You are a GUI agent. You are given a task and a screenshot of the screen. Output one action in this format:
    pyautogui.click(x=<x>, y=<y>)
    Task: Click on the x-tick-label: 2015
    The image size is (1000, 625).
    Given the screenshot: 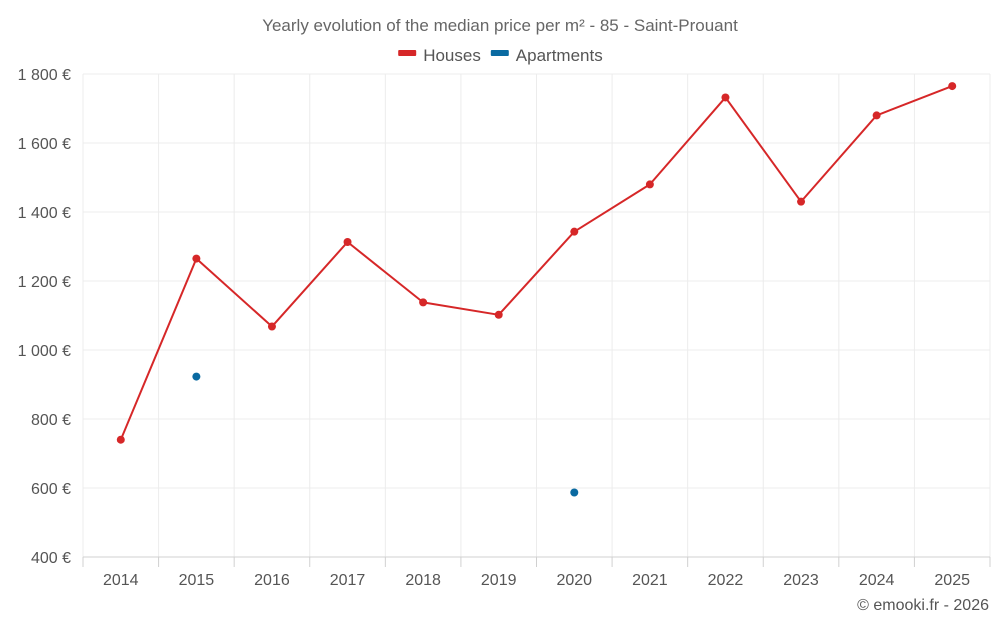 What is the action you would take?
    pyautogui.click(x=197, y=580)
    